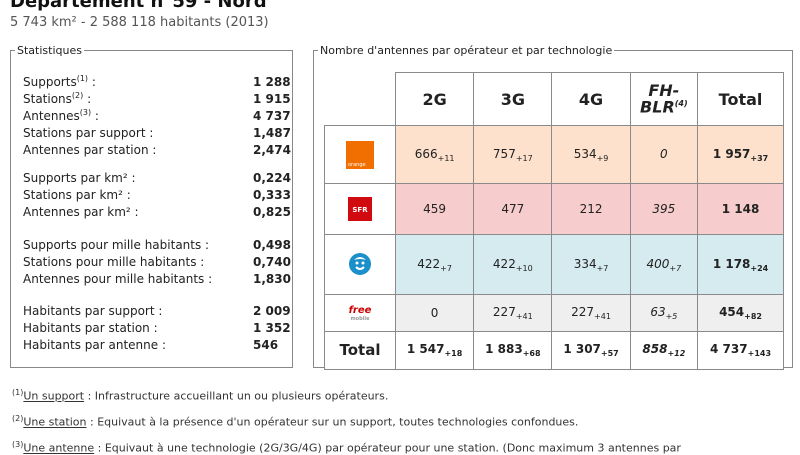 The width and height of the screenshot is (800, 455). What do you see at coordinates (272, 99) in the screenshot?
I see `stat-value: 1 915` at bounding box center [272, 99].